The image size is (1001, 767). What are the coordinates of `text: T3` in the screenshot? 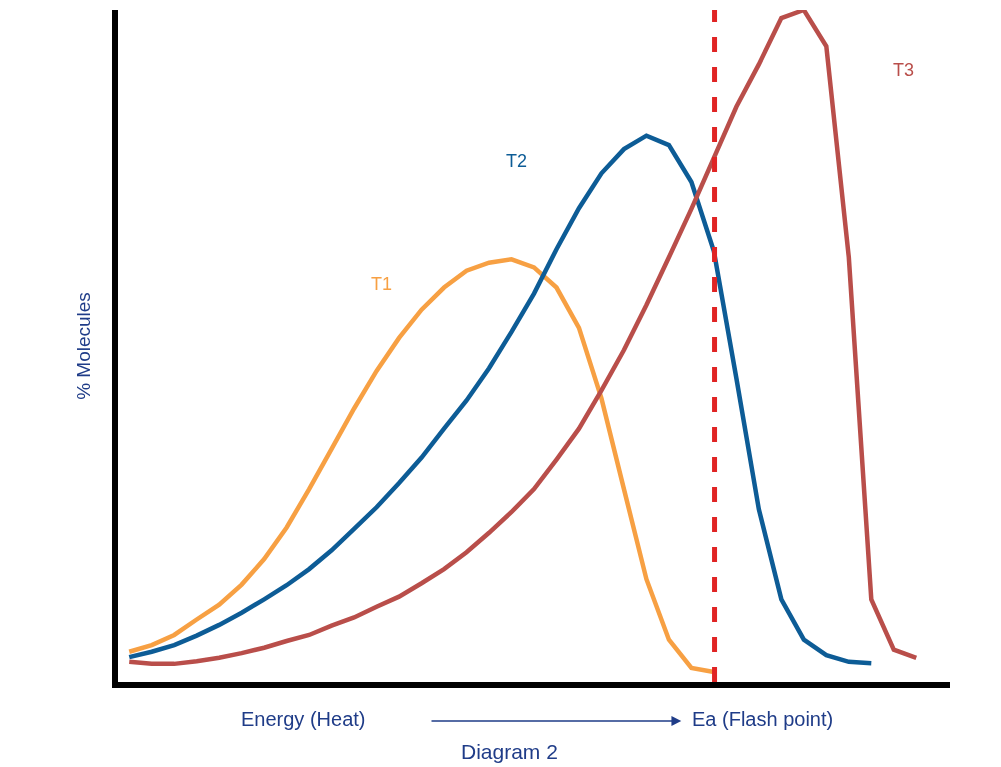 It's located at (904, 70).